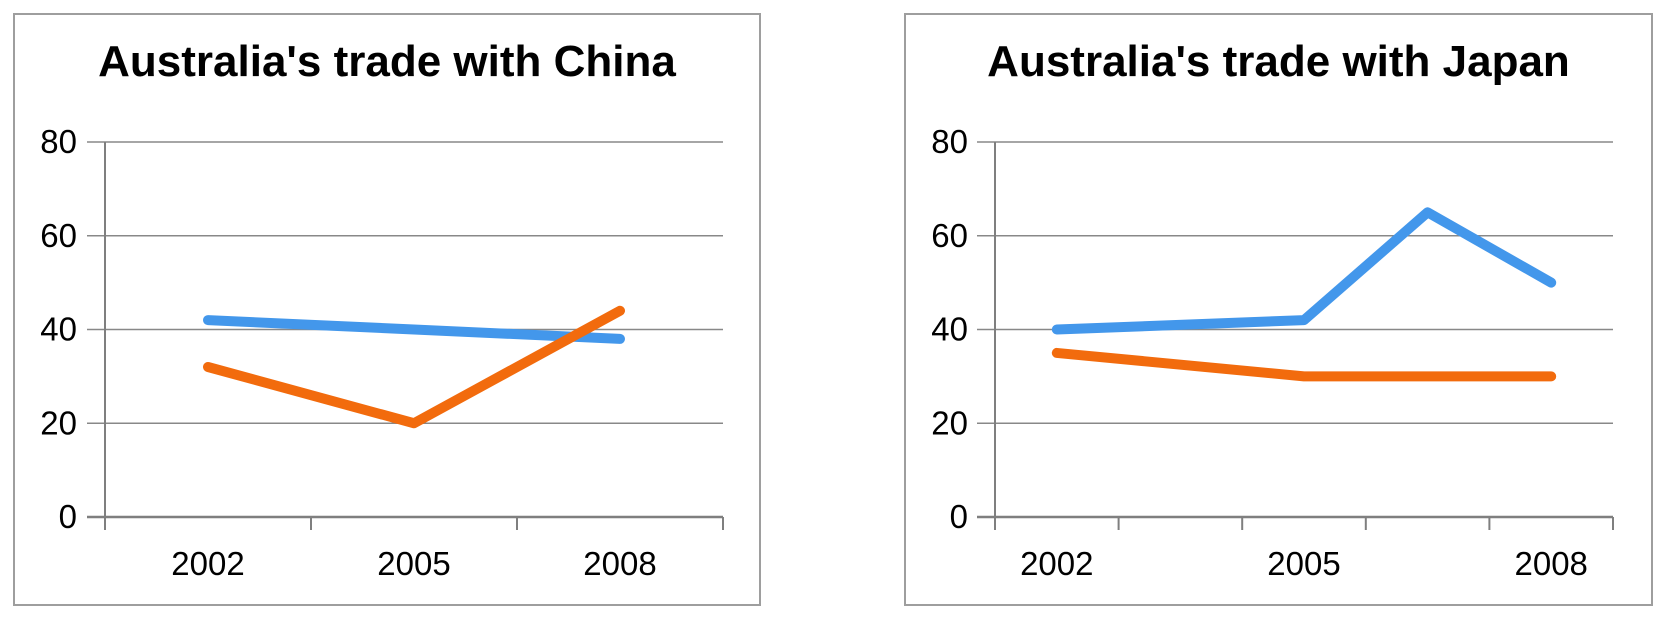 The height and width of the screenshot is (621, 1665). Describe the element at coordinates (1278, 61) in the screenshot. I see `chart-title-japan: Australia's trade with Japan` at that location.